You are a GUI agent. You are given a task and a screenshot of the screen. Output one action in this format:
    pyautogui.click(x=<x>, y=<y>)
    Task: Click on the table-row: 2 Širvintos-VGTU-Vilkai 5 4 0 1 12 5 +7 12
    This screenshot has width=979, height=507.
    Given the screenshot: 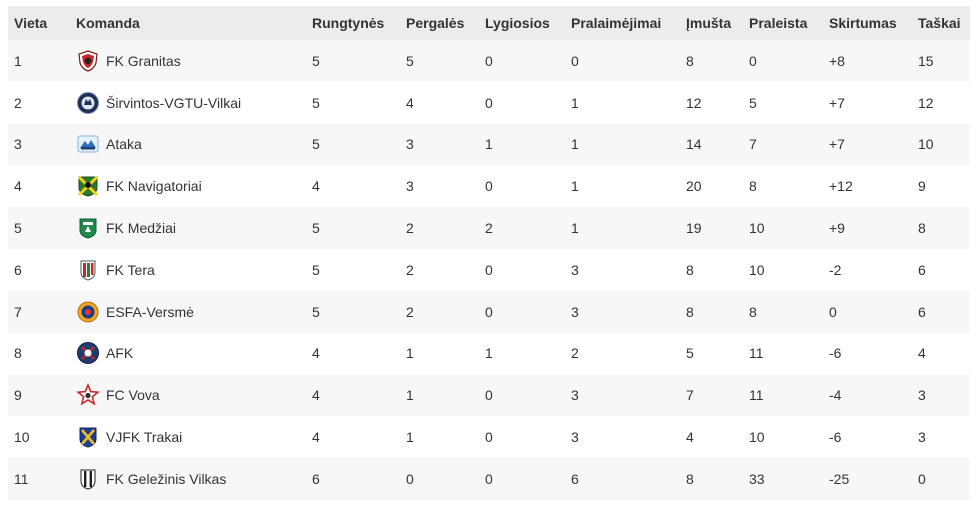 What is the action you would take?
    pyautogui.click(x=489, y=102)
    